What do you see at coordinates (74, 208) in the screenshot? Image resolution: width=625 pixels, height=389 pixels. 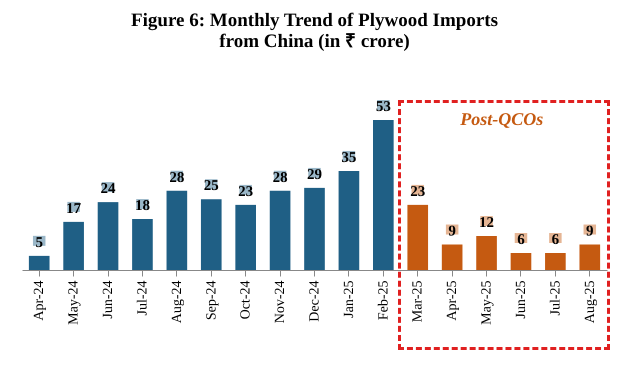 I see `data-label: 17` at bounding box center [74, 208].